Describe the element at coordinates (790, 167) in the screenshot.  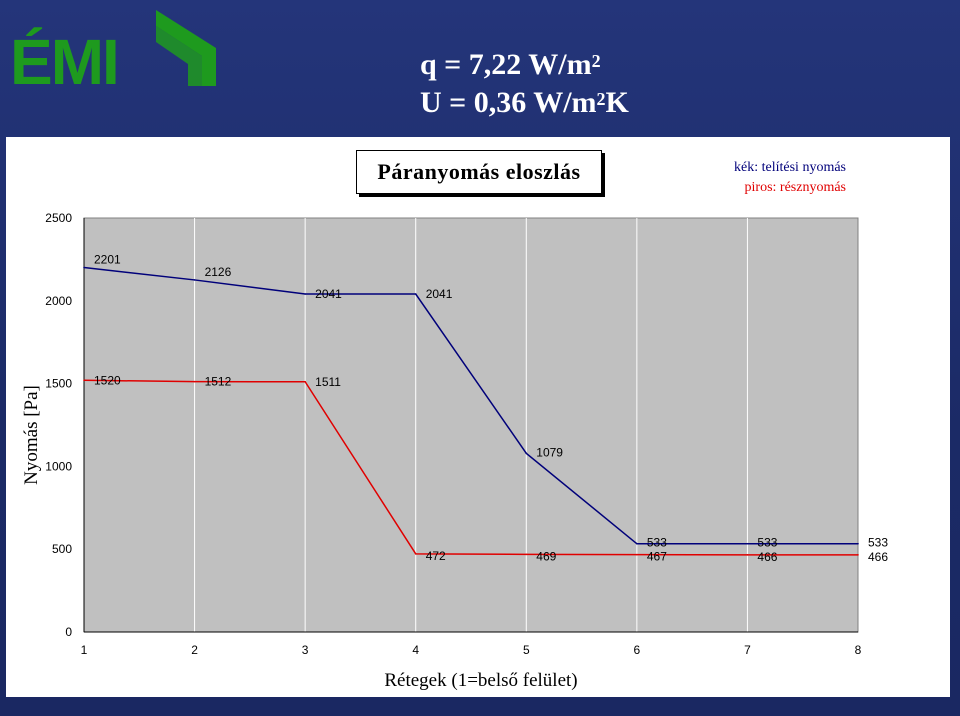
I see `legend-blue: kék: telítési nyomás` at that location.